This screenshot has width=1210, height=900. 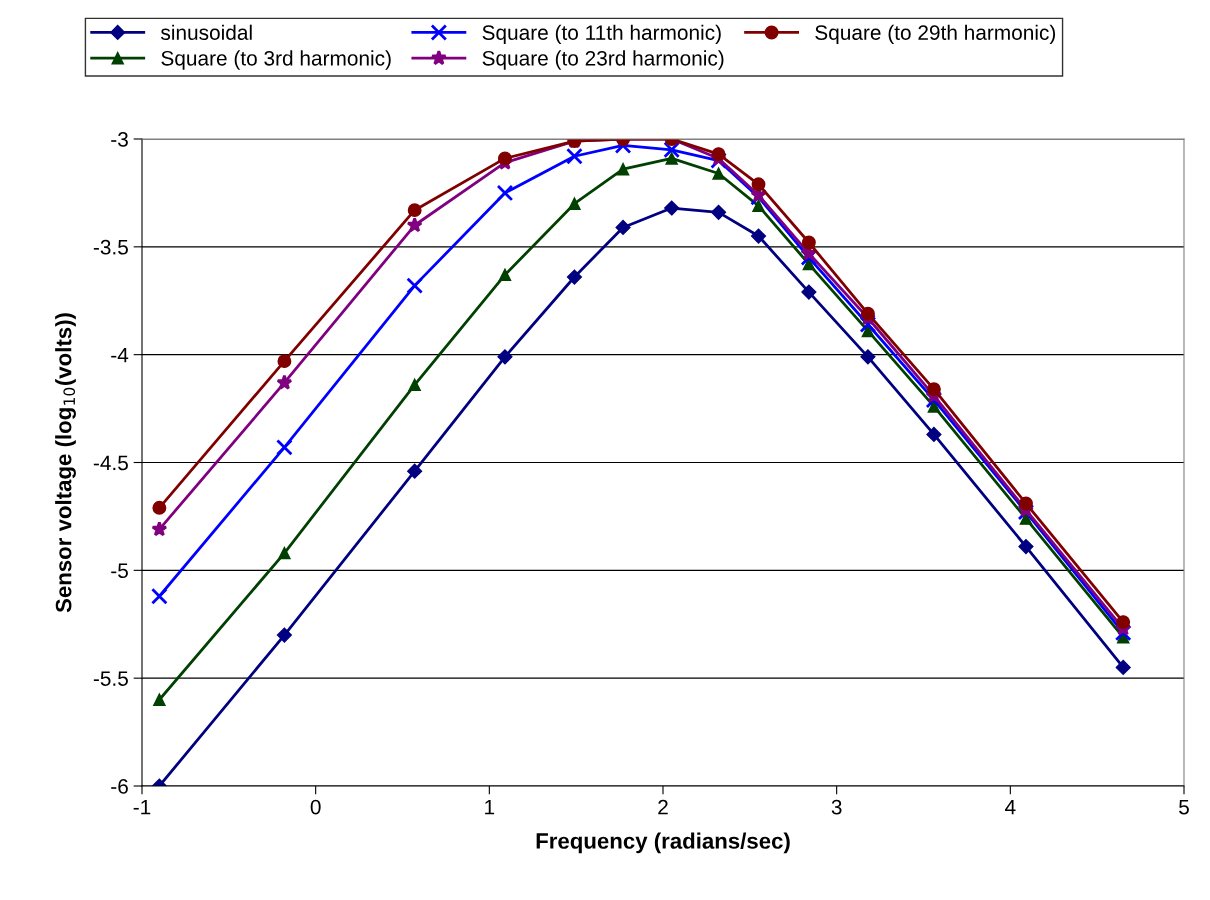 I want to click on y-tick-label: -4.5, so click(x=110, y=463).